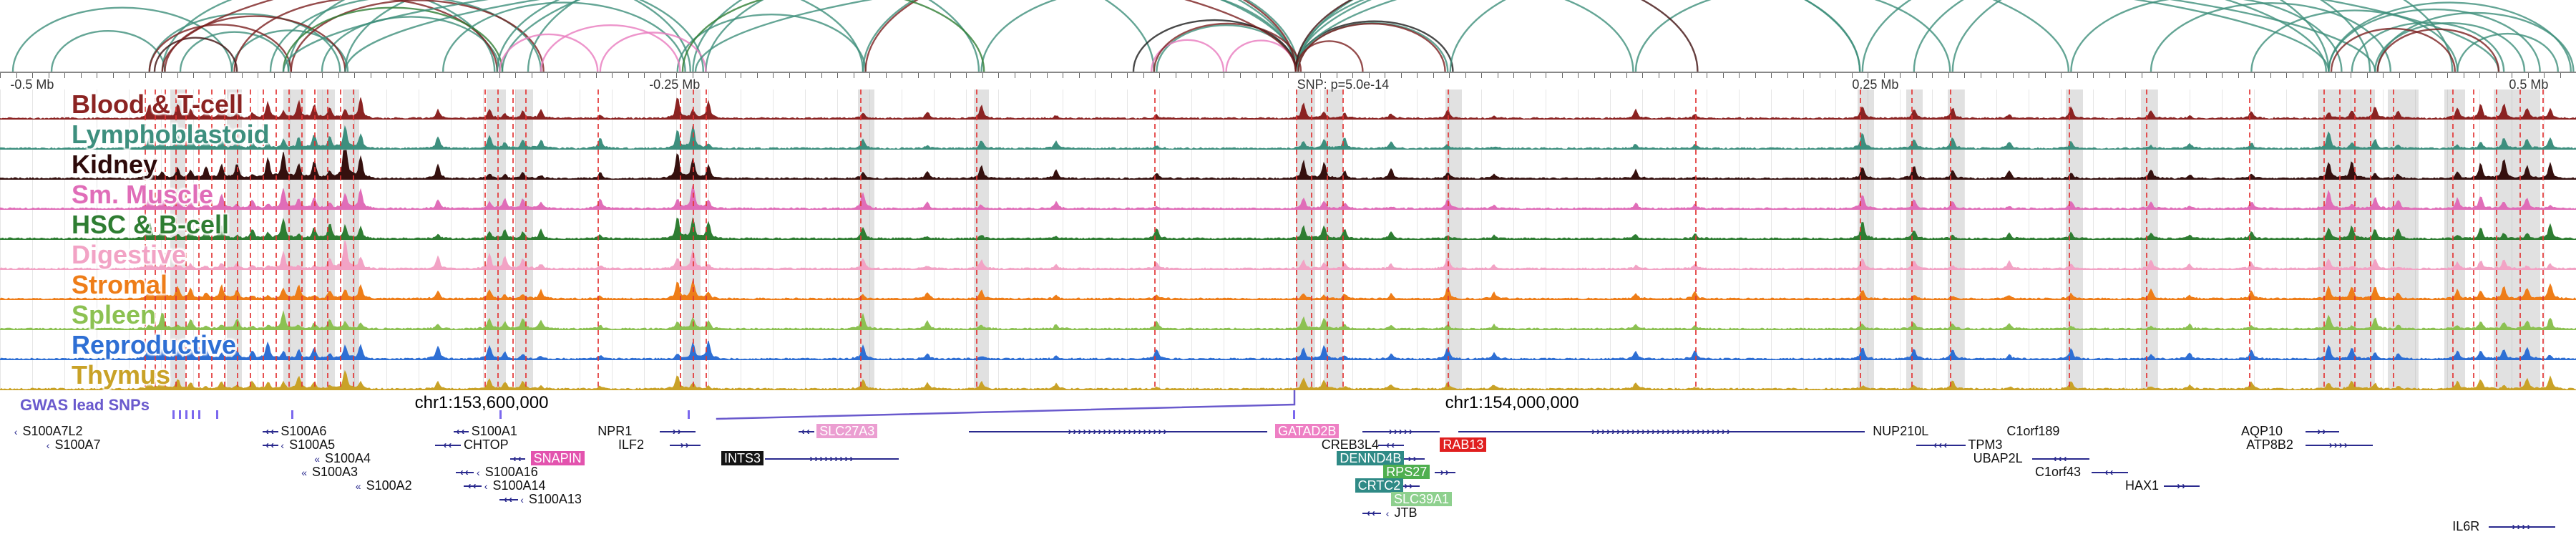  What do you see at coordinates (742, 458) in the screenshot?
I see `gene-label-INTS3: INTS3` at bounding box center [742, 458].